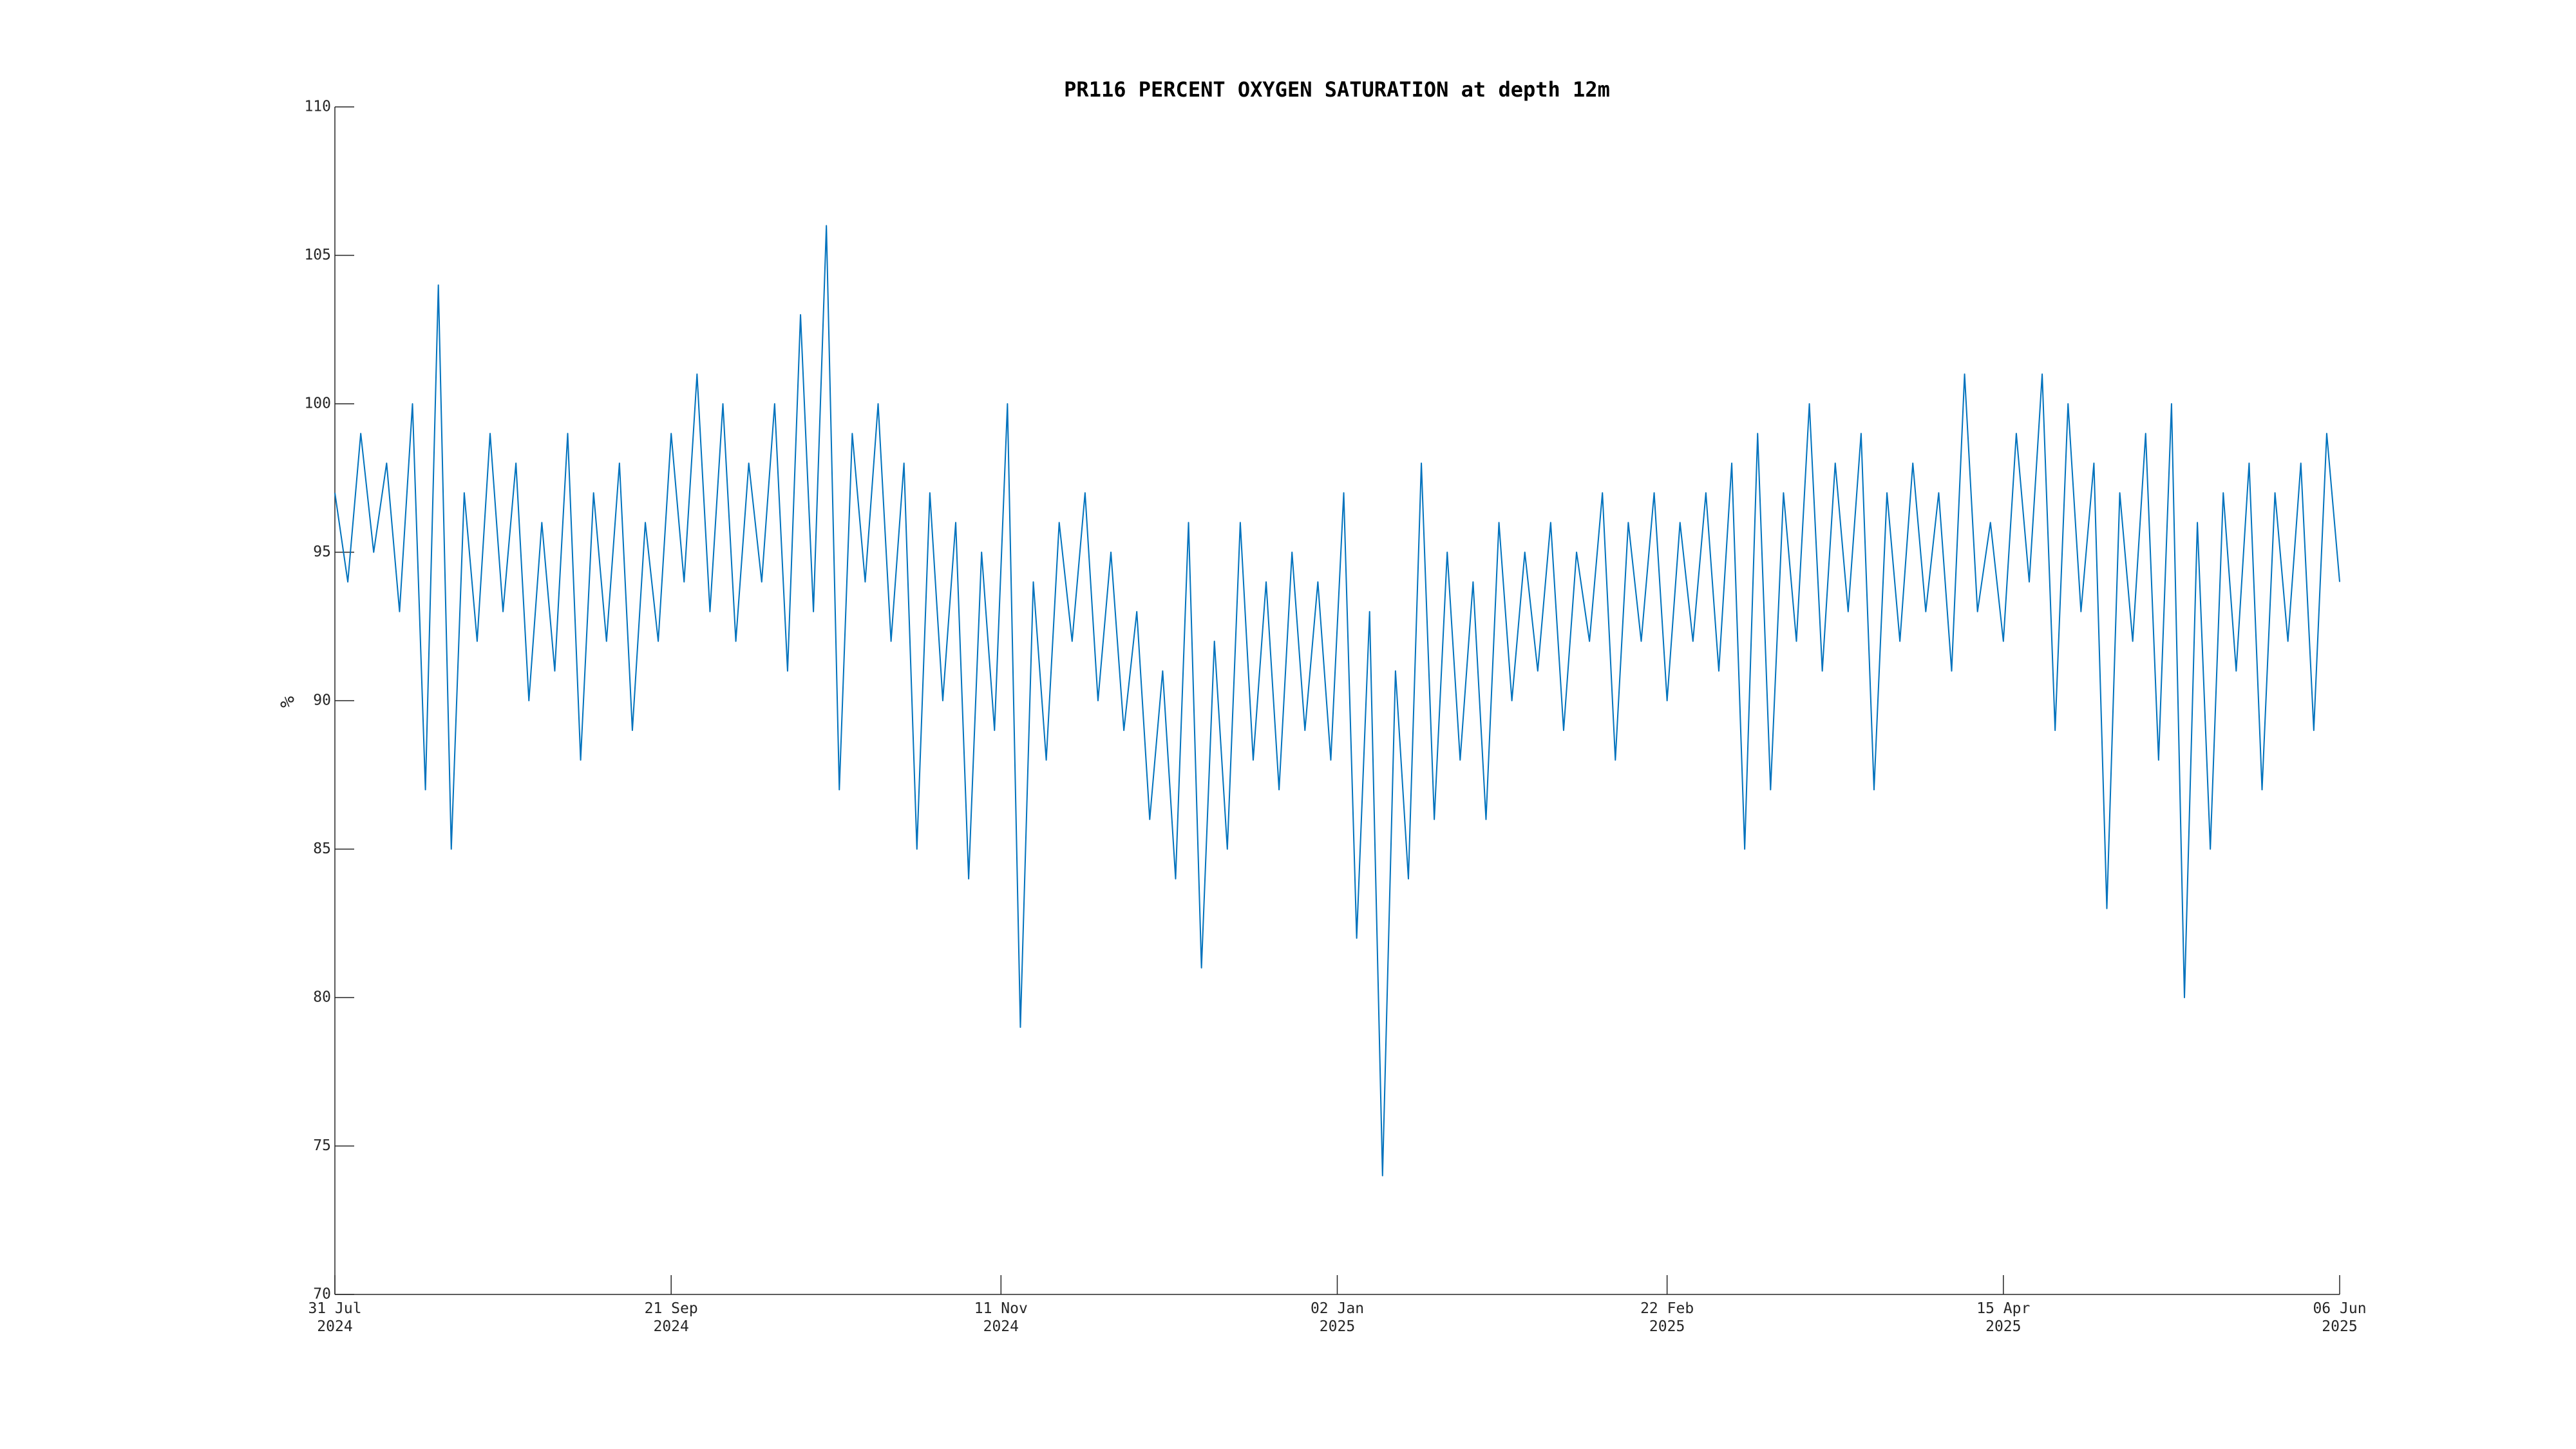  Describe the element at coordinates (1667, 1318) in the screenshot. I see `x-tick-label: 22 Feb 2025` at that location.